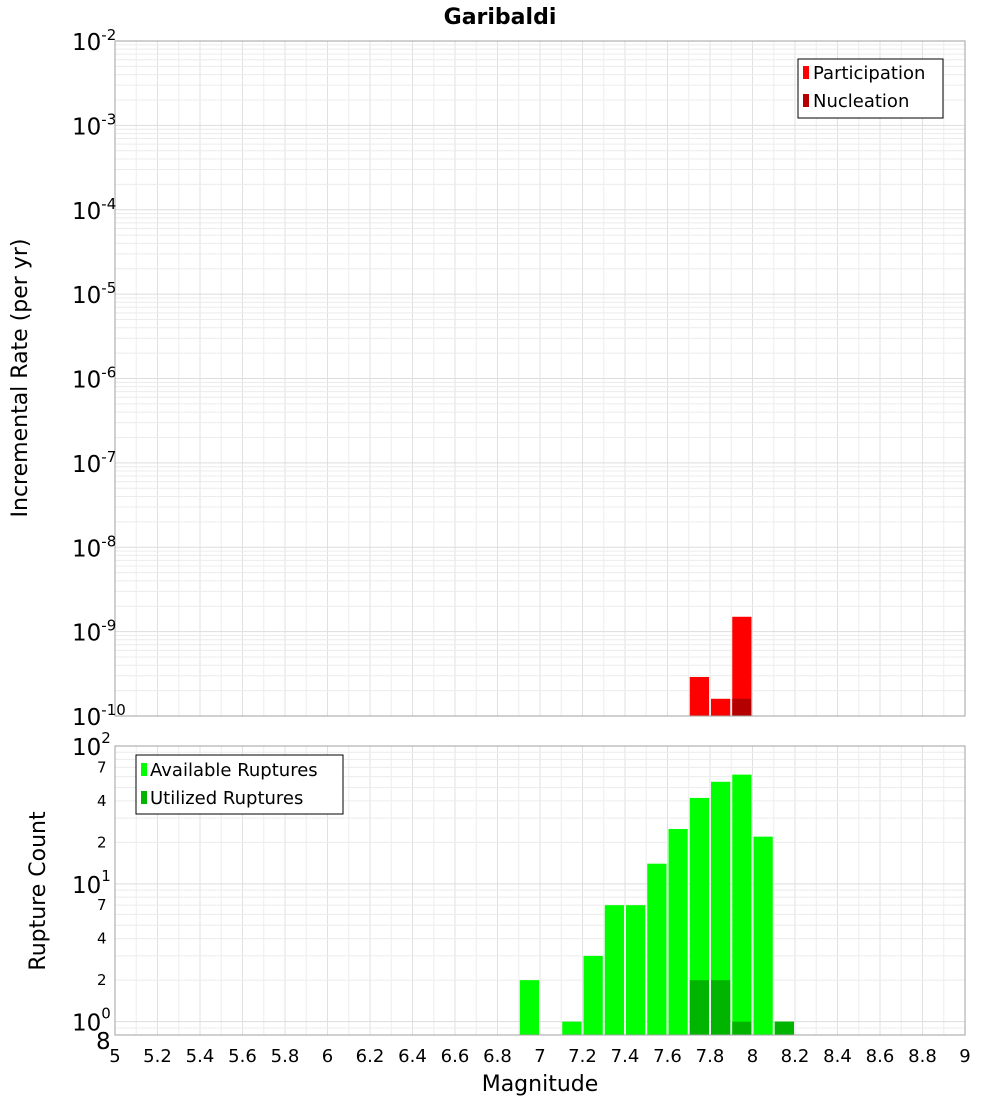  Describe the element at coordinates (200, 1056) in the screenshot. I see `x-tick-label: 5.4` at that location.